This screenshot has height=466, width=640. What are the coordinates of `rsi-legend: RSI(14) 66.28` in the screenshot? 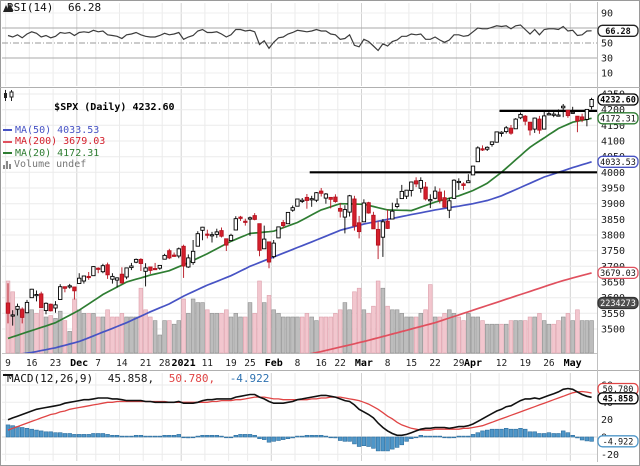 It's located at (52, 8).